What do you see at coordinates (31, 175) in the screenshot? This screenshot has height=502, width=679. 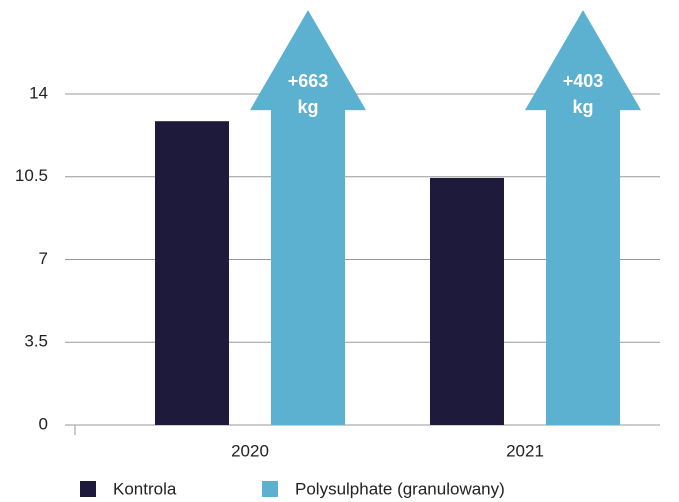 I see `y-tick-label: 10.5` at bounding box center [31, 175].